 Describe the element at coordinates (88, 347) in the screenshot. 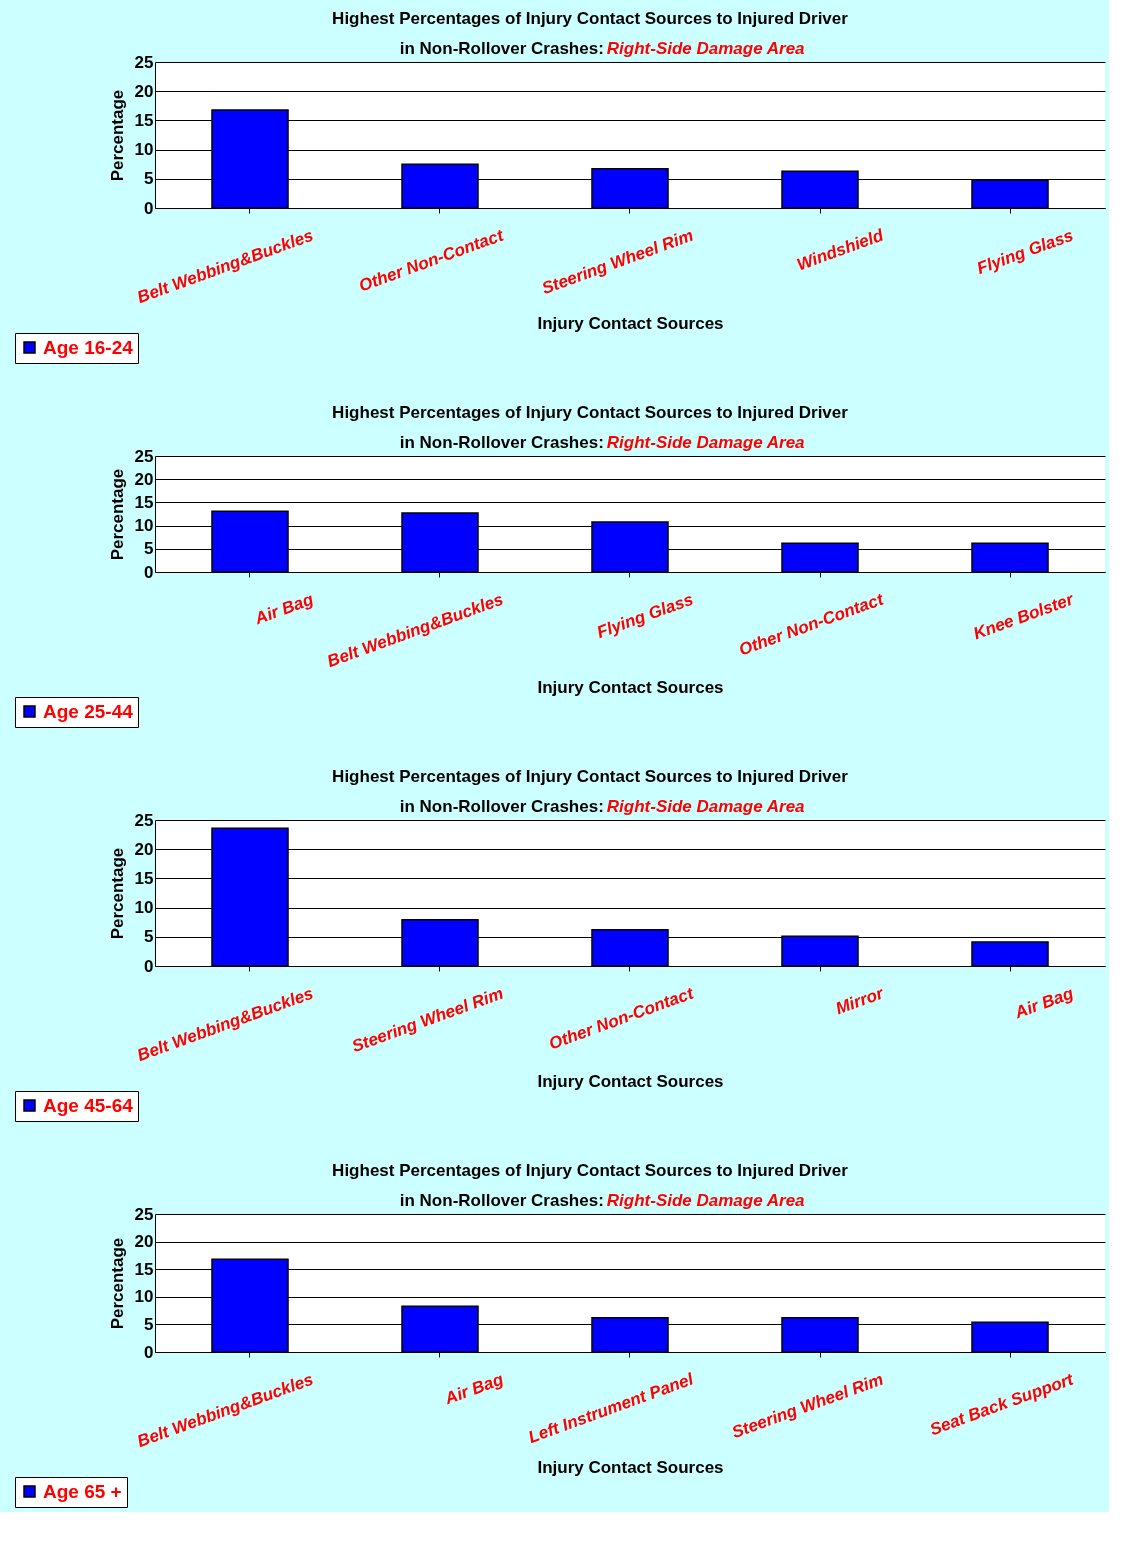

I see `legend-label: Age 16-24` at that location.